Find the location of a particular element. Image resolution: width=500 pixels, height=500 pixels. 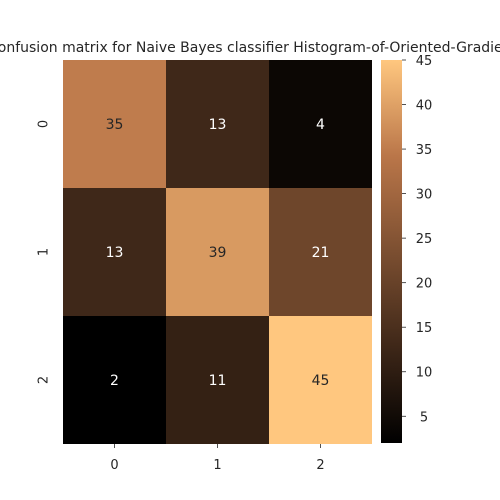

colorbar-ticks: 5 10 15 20 25 30 35 40 45 is located at coordinates (417, 239).